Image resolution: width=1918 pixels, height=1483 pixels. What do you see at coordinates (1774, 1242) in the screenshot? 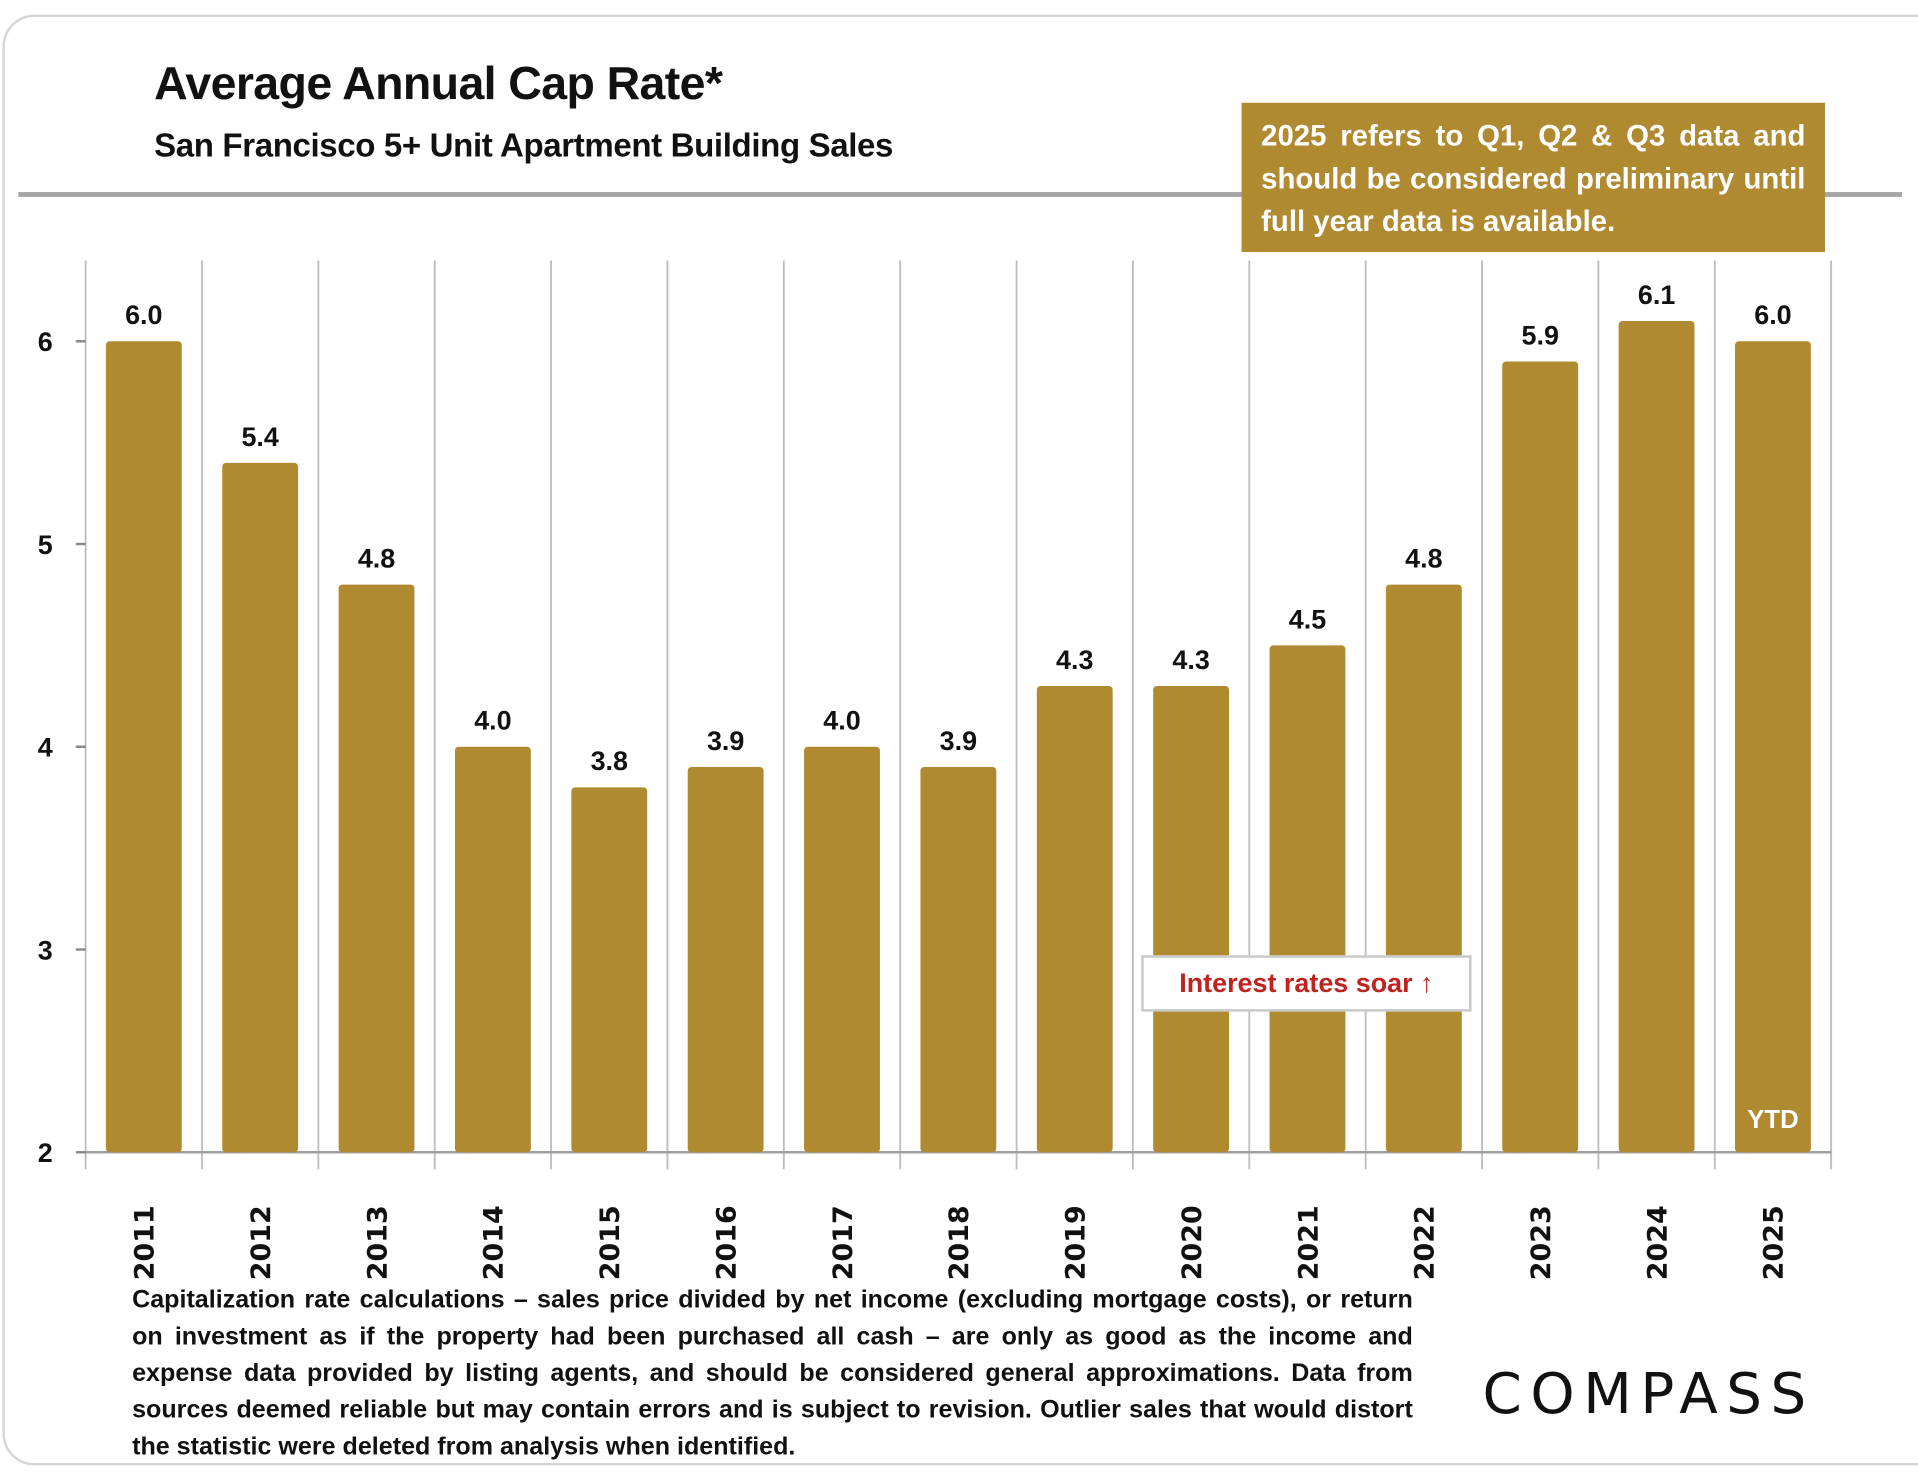
I see `x-tick-label: 2025` at bounding box center [1774, 1242].